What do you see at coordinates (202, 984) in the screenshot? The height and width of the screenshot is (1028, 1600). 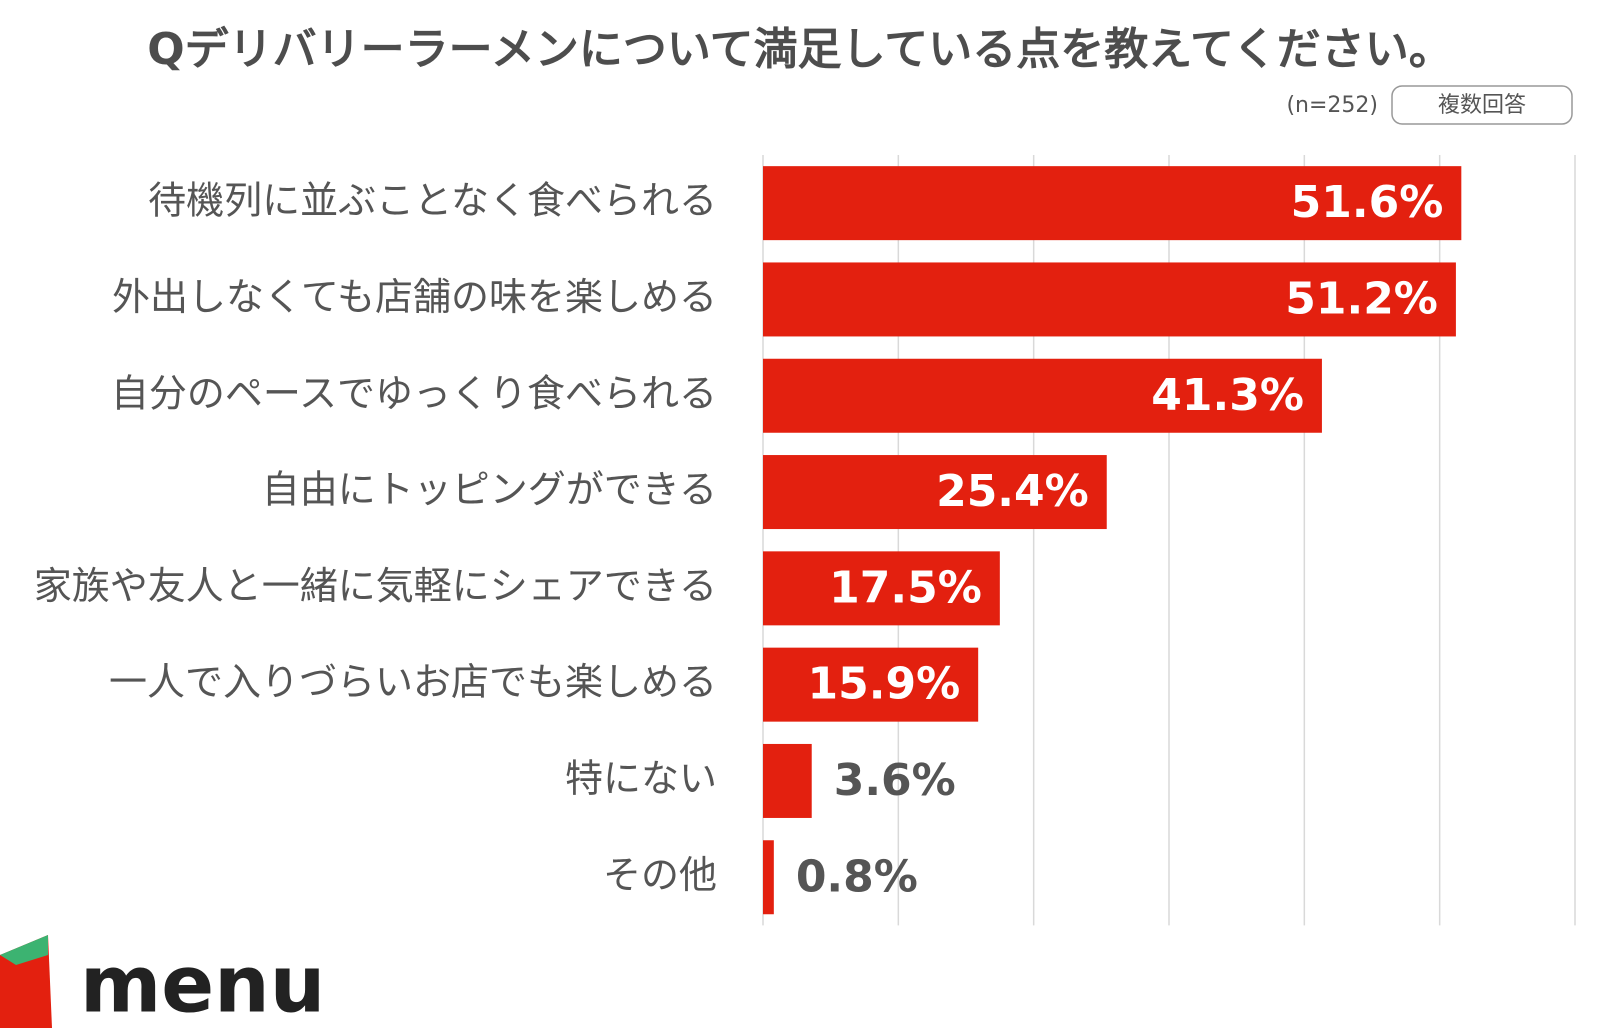 I see `logo-text: menu` at bounding box center [202, 984].